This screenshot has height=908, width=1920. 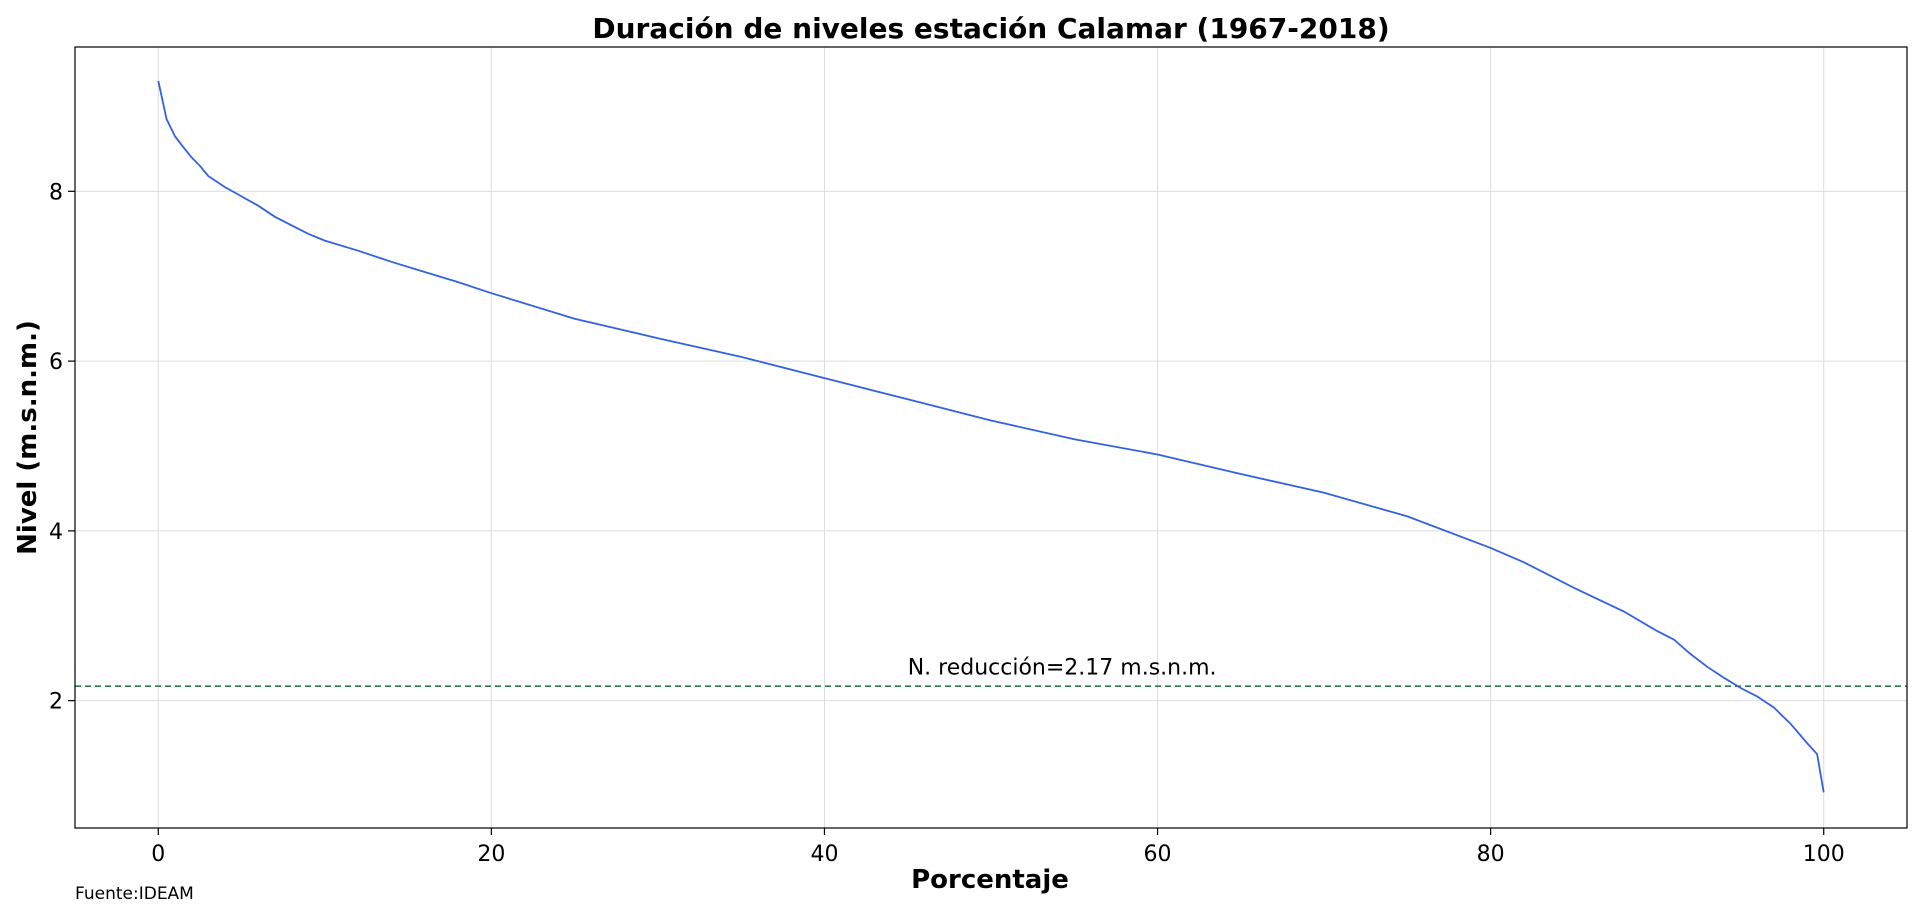 What do you see at coordinates (491, 854) in the screenshot?
I see `x-tick-label: 20` at bounding box center [491, 854].